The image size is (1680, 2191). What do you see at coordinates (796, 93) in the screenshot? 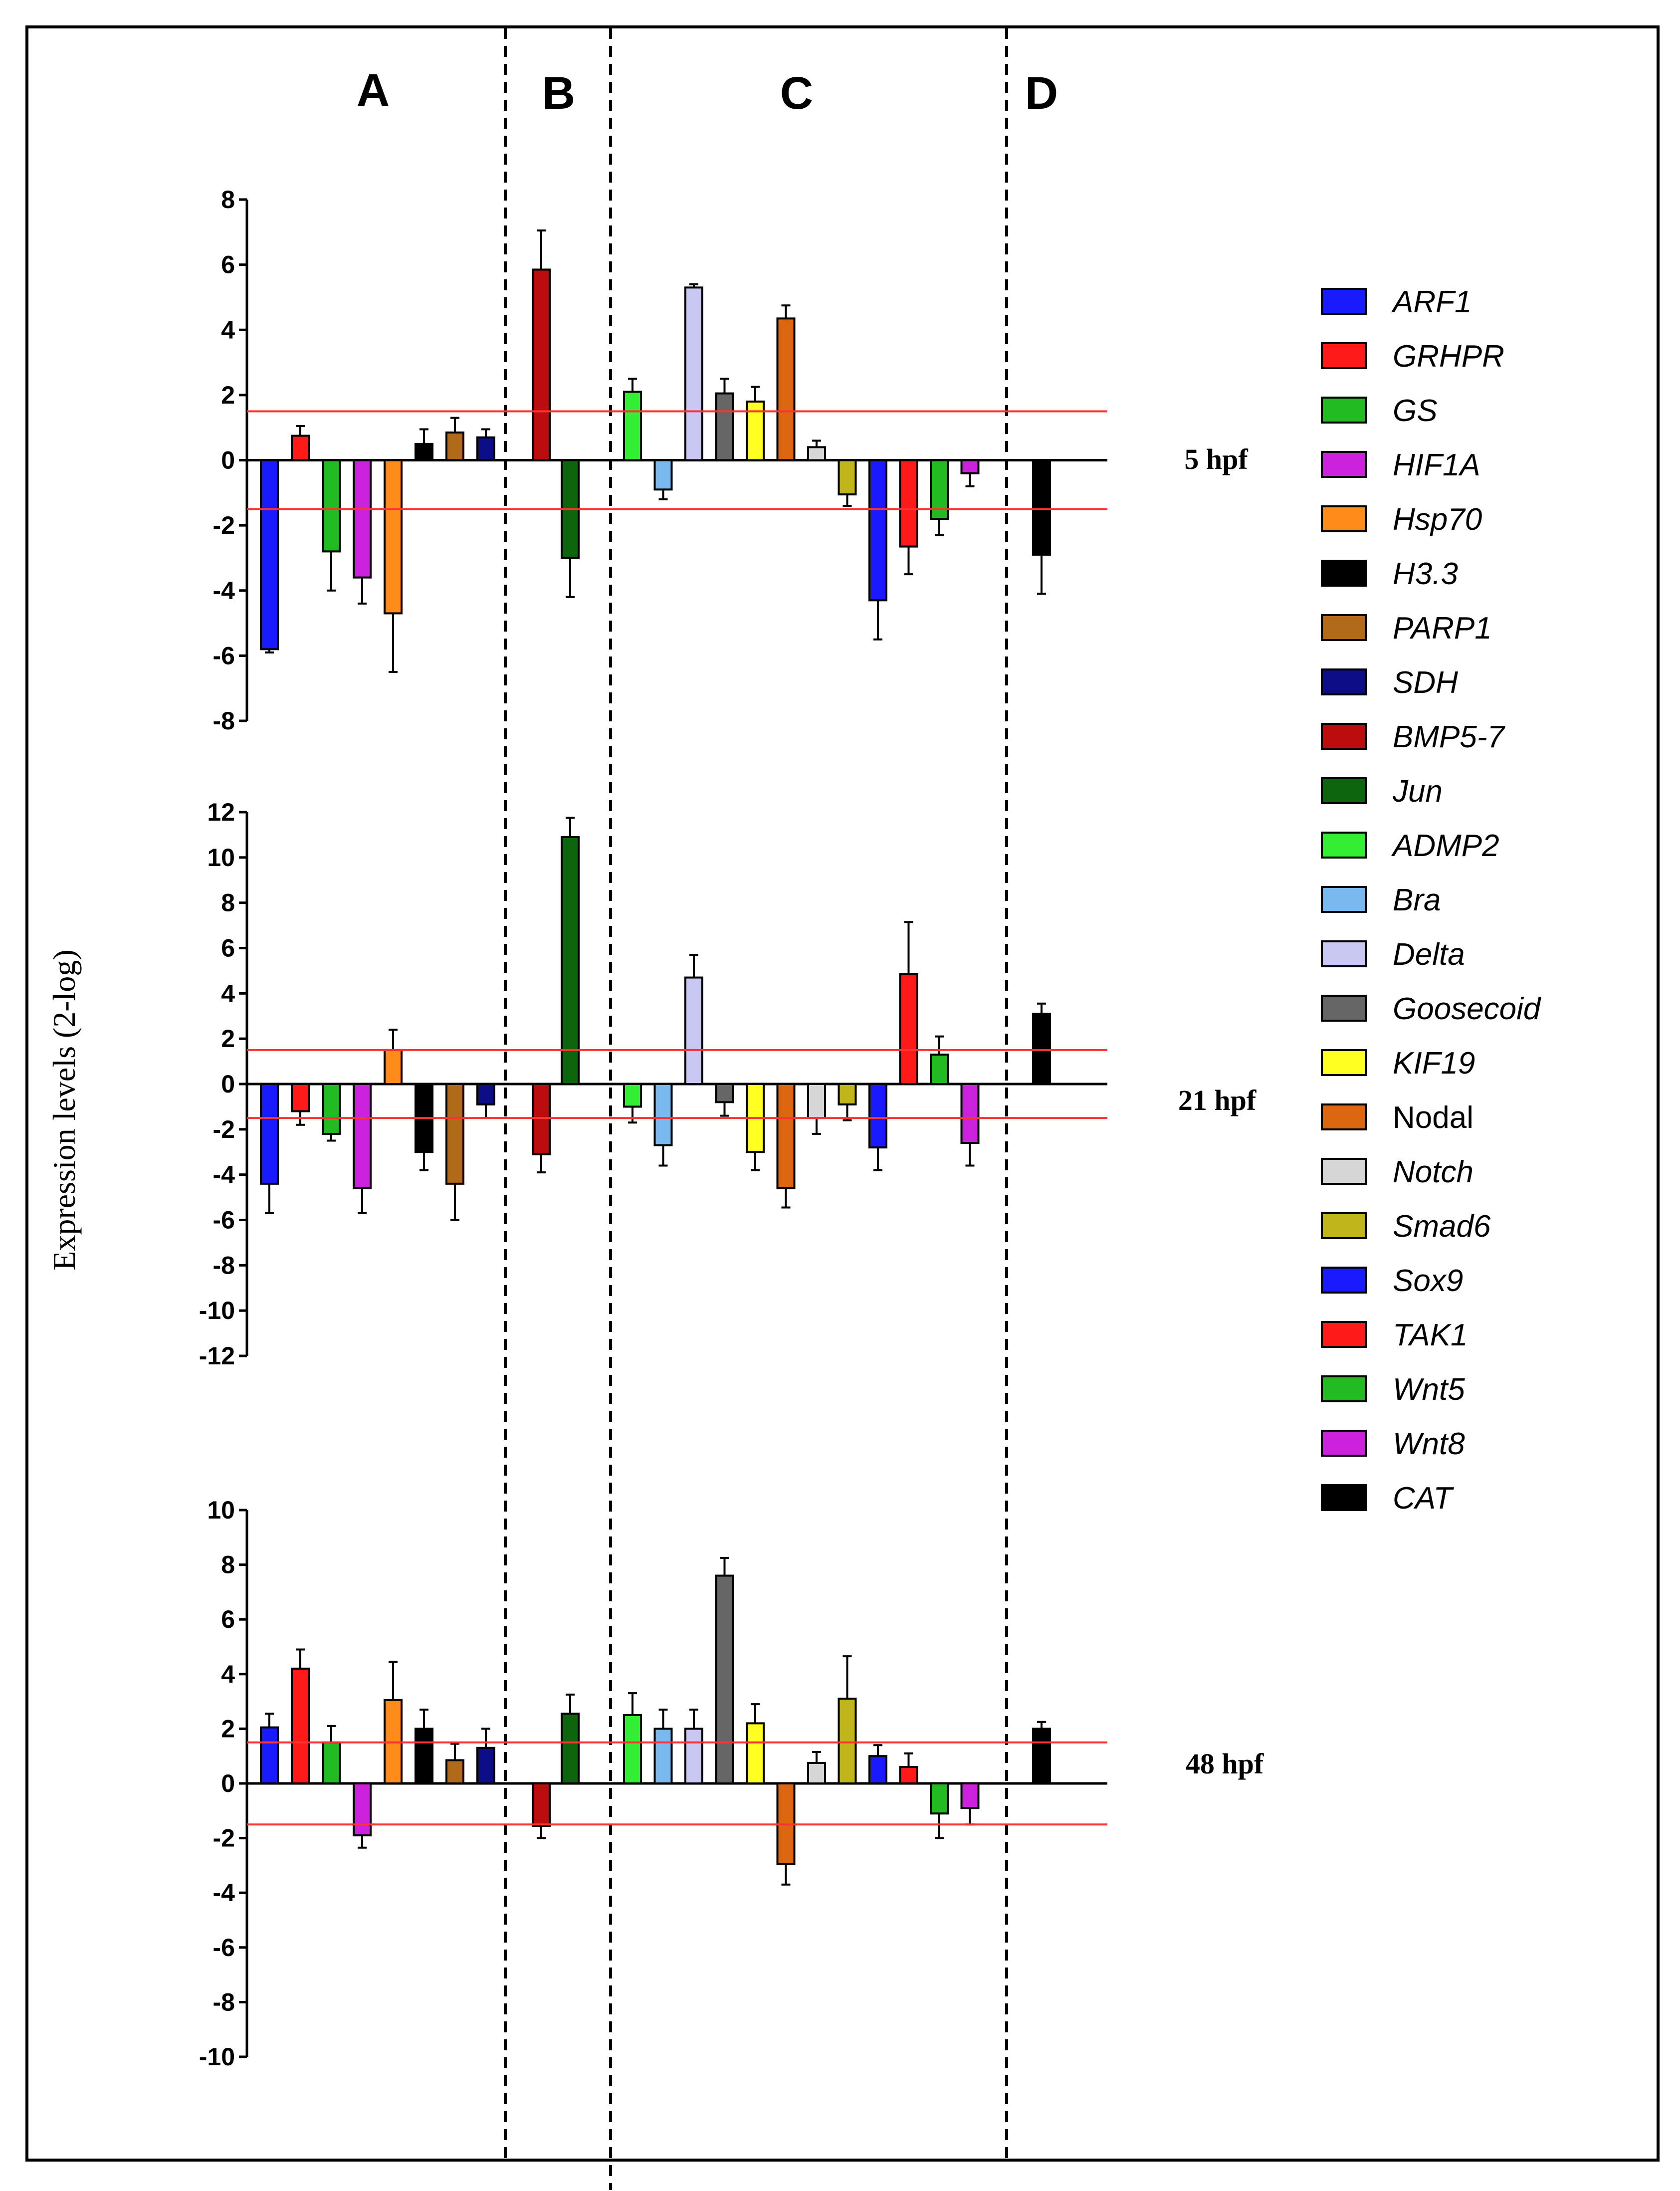
I see `group-label-c: C` at bounding box center [796, 93].